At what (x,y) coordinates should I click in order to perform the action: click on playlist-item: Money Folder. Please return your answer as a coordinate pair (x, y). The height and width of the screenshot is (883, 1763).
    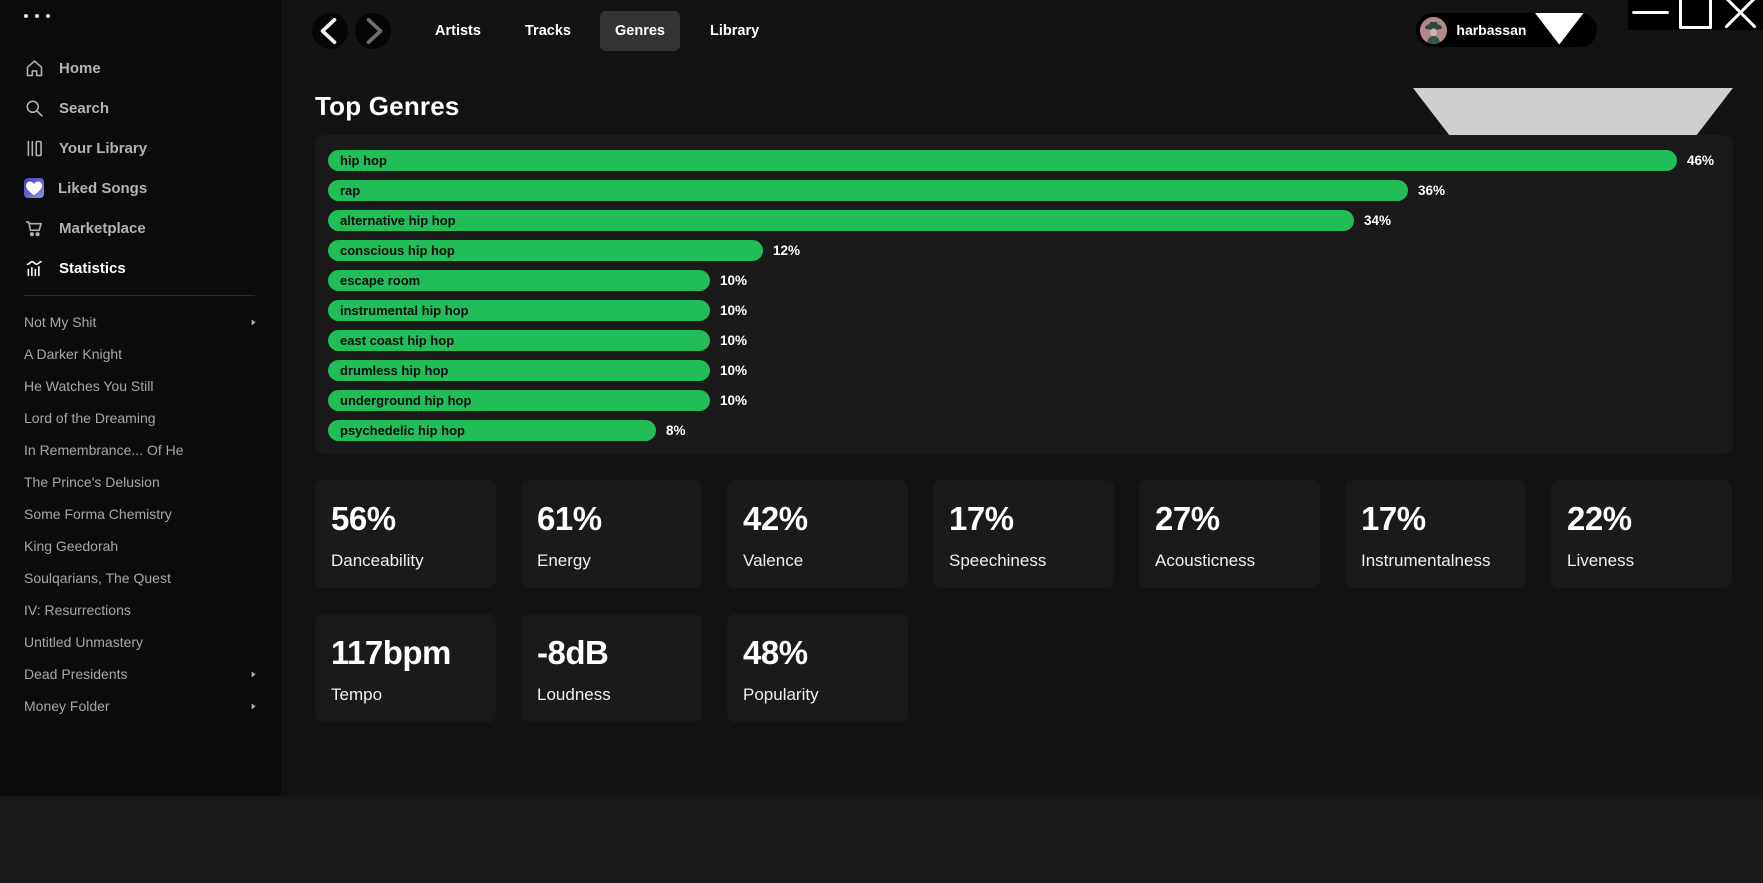
    Looking at the image, I should click on (140, 706).